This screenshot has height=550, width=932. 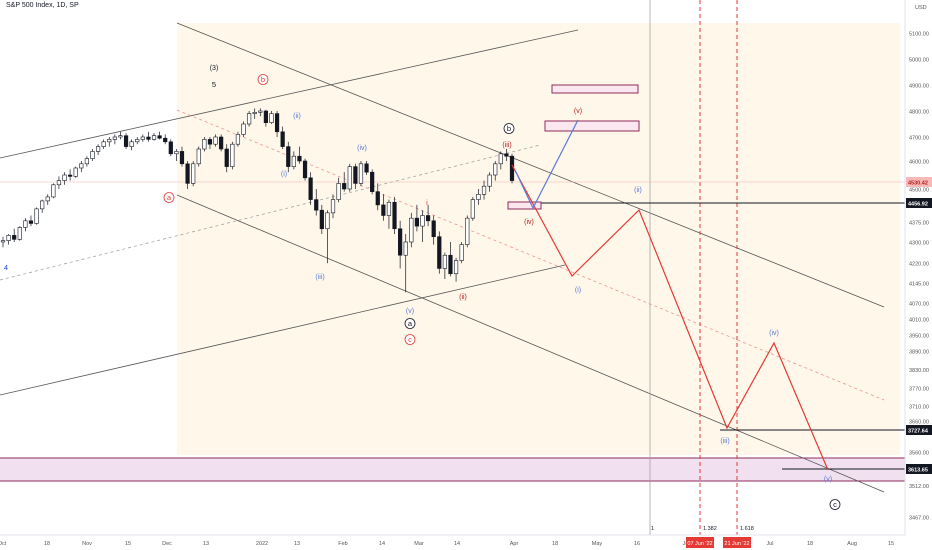 I want to click on support-zone, so click(x=466, y=469).